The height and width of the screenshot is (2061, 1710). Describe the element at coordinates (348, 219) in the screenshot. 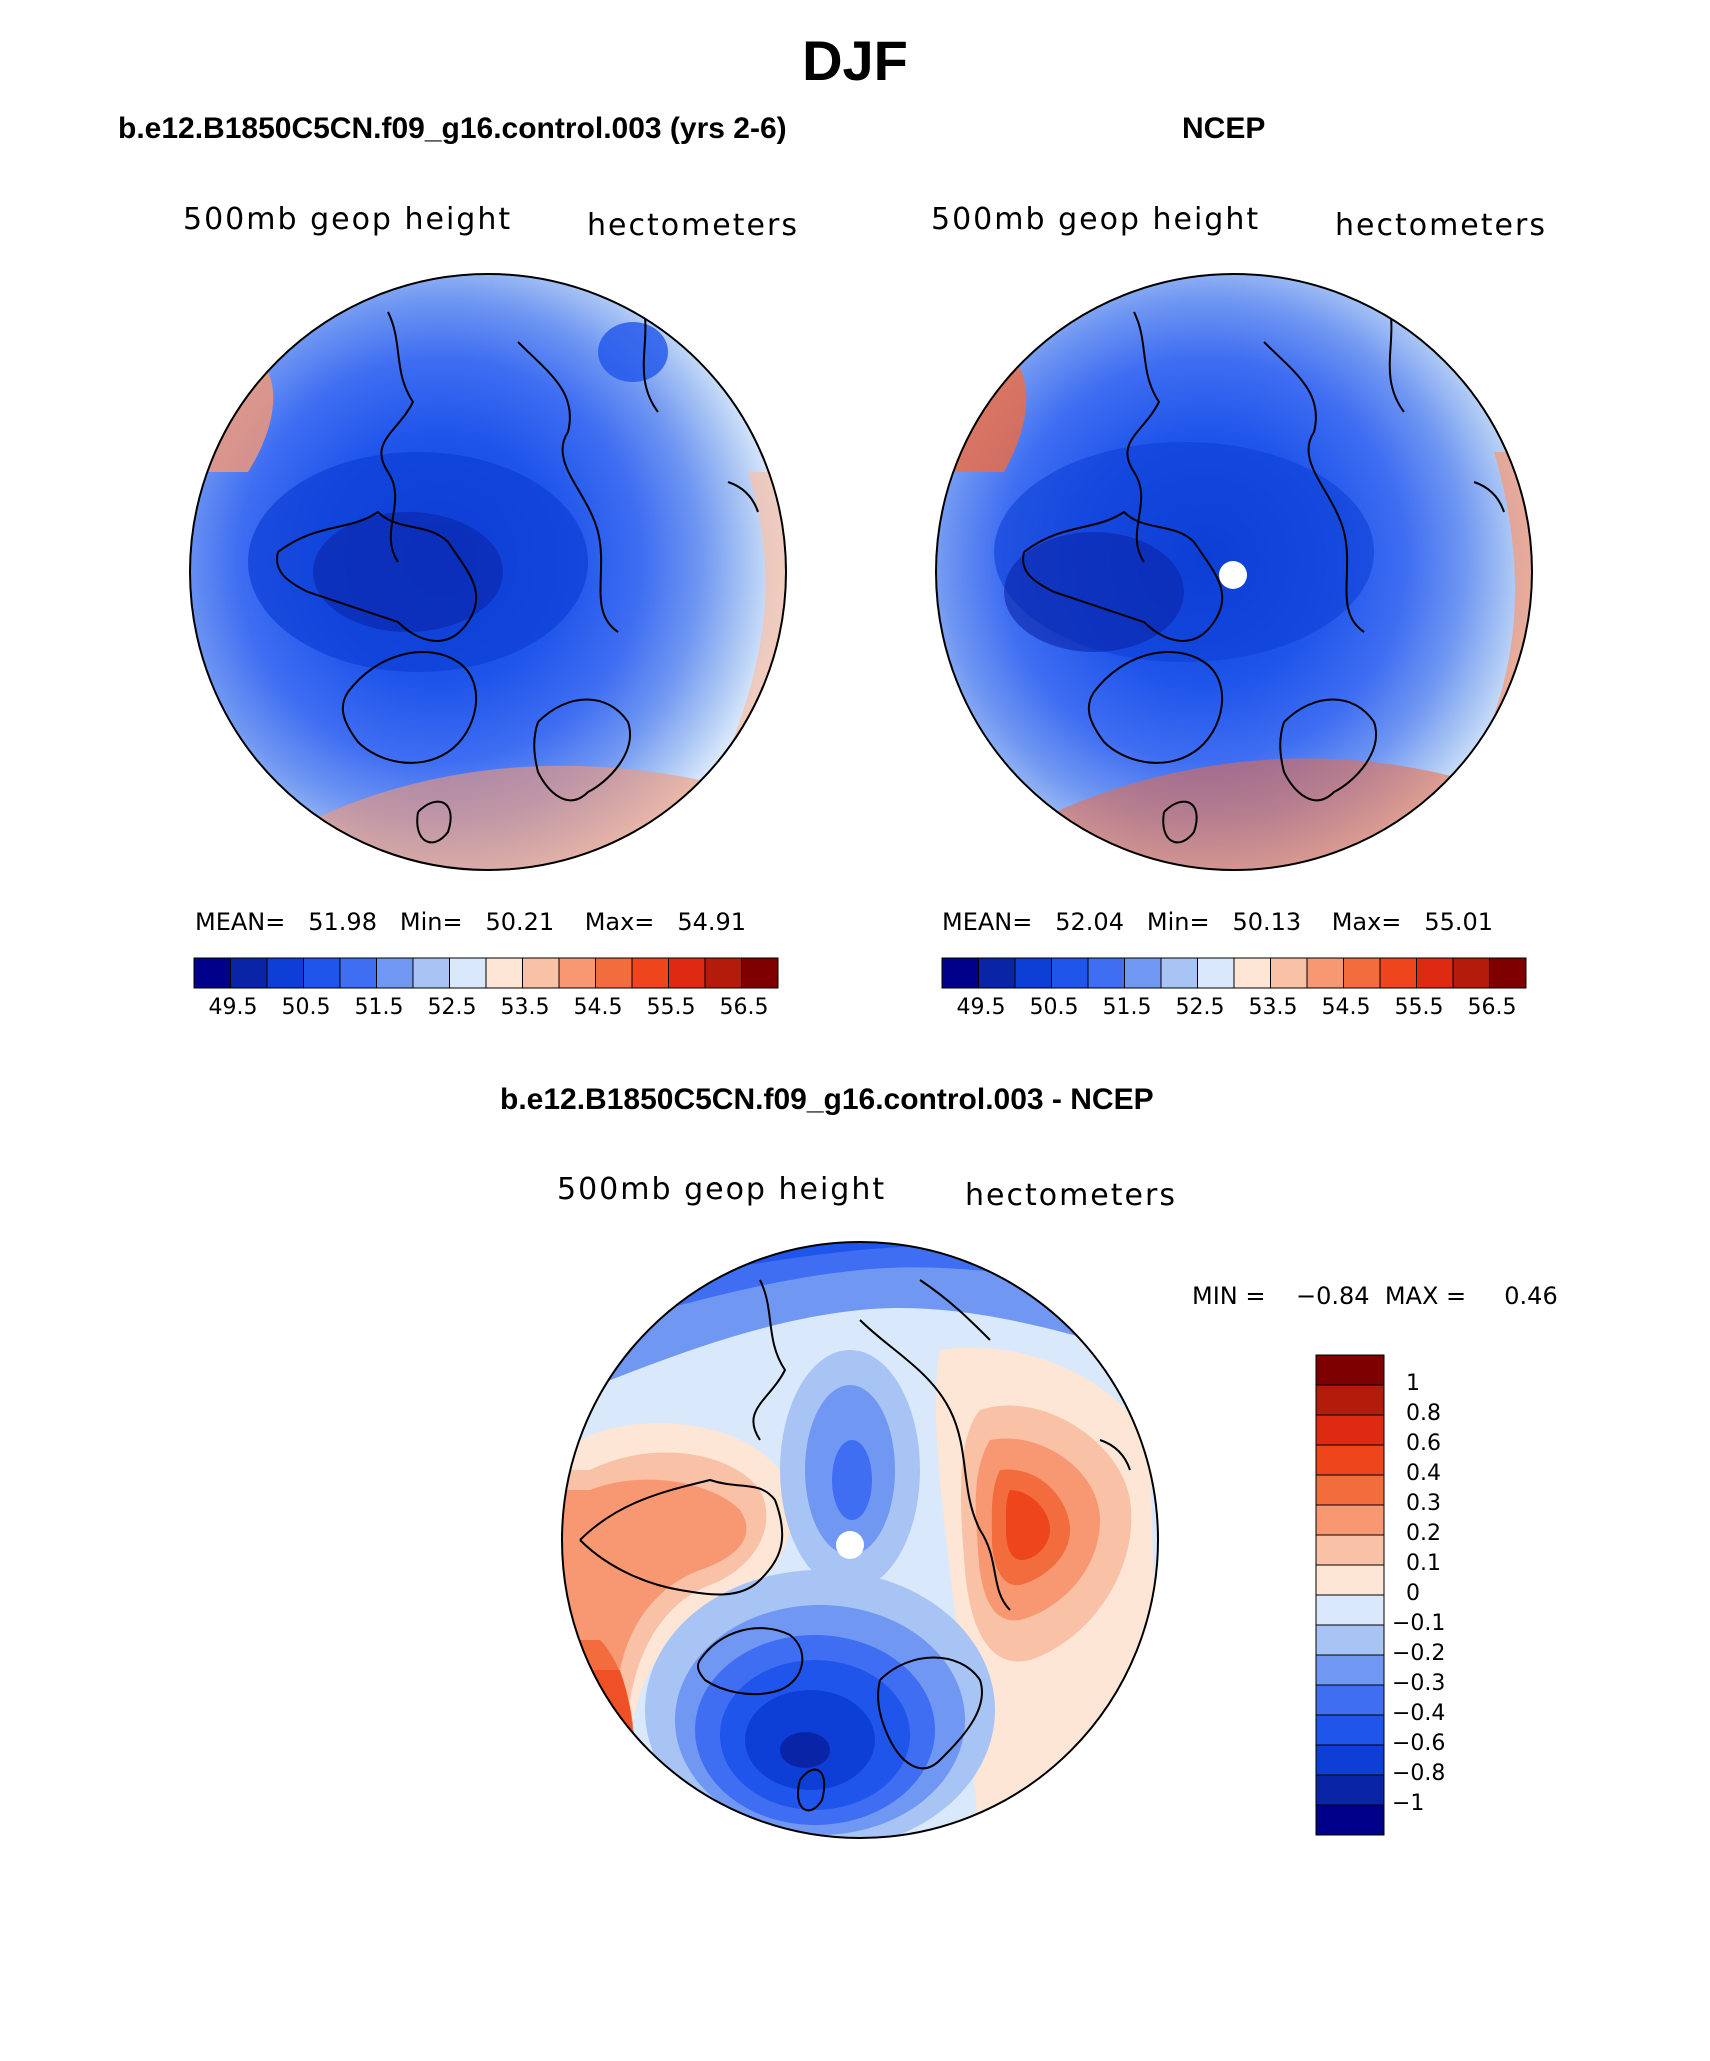

I see `panel-1-variable-label: 500mb geop height` at that location.